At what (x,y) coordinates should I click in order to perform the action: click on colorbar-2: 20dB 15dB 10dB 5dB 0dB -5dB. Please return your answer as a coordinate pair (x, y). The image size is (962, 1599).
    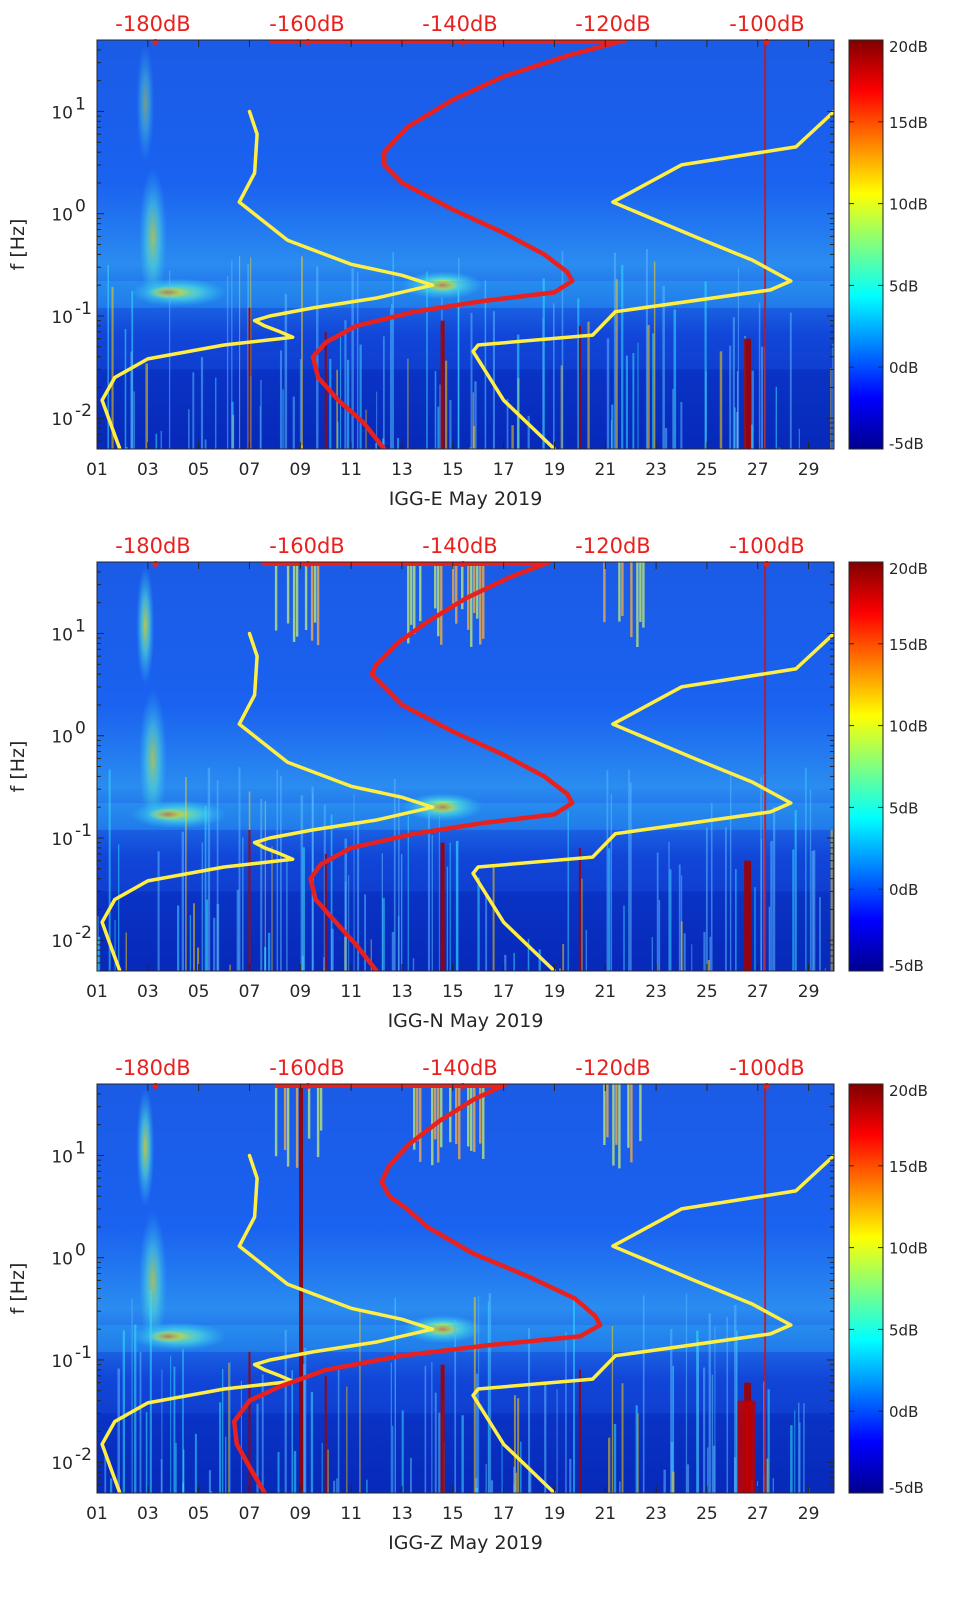
    Looking at the image, I should click on (888, 767).